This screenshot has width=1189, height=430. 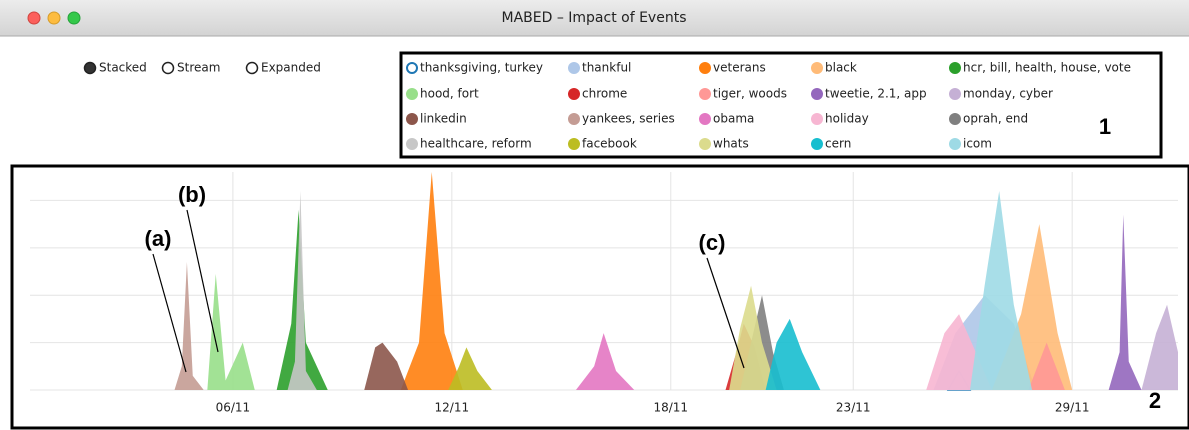 What do you see at coordinates (606, 68) in the screenshot?
I see `legend-label: thankful` at bounding box center [606, 68].